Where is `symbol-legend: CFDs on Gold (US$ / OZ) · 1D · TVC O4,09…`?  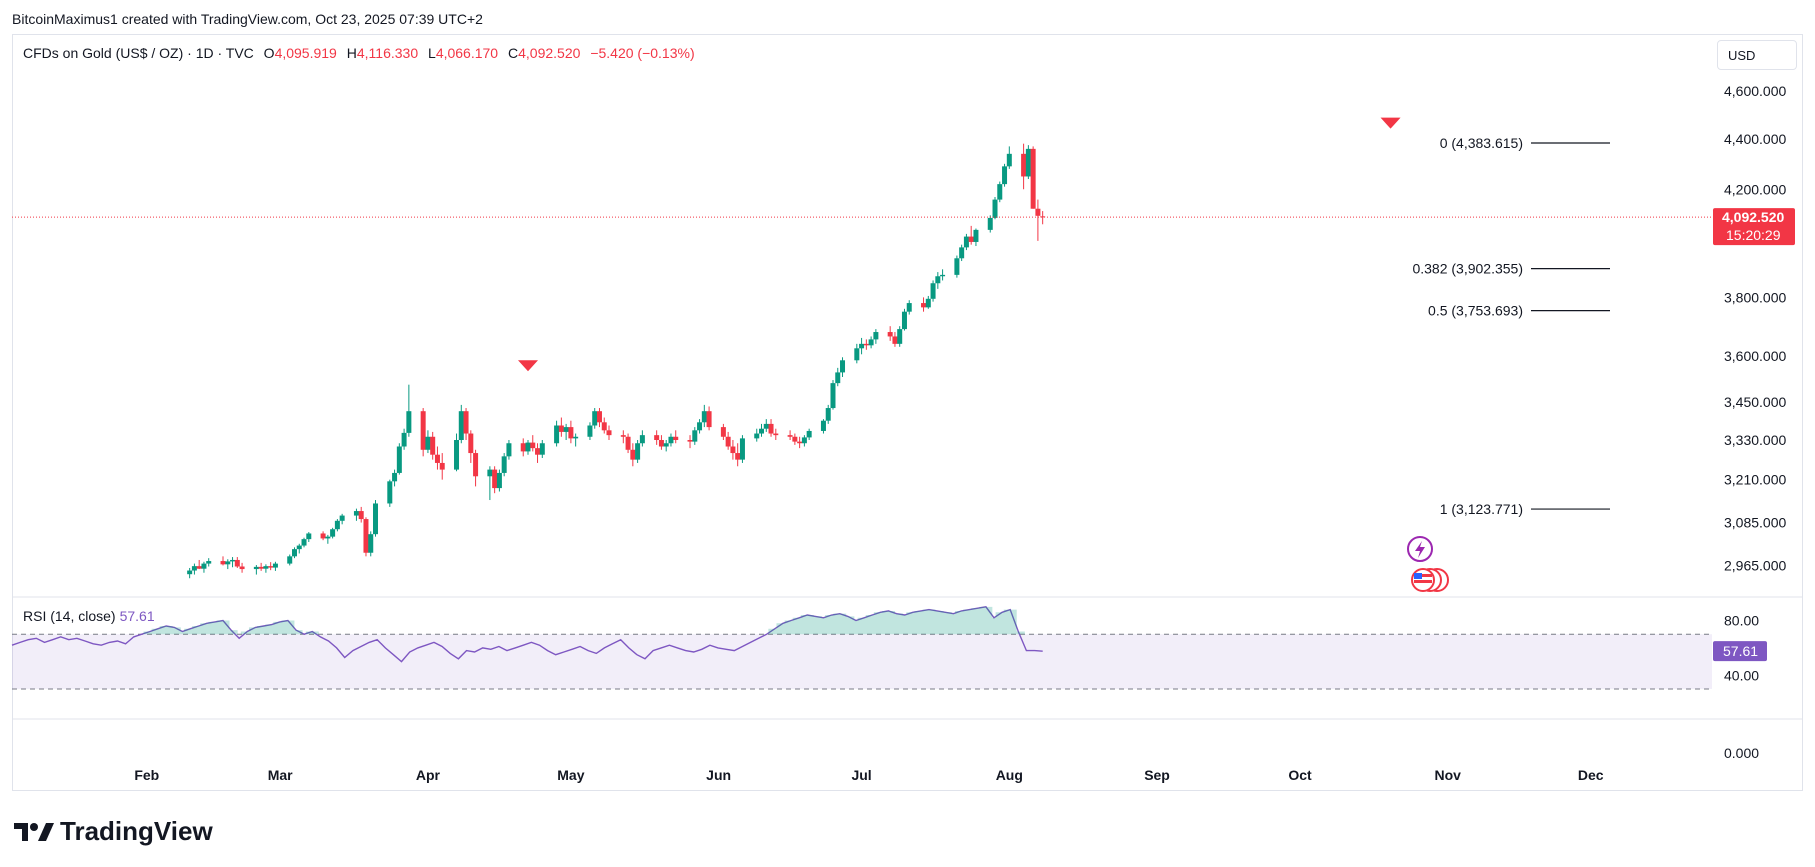
symbol-legend: CFDs on Gold (US$ / OZ) · 1D · TVC O4,09… is located at coordinates (362, 53).